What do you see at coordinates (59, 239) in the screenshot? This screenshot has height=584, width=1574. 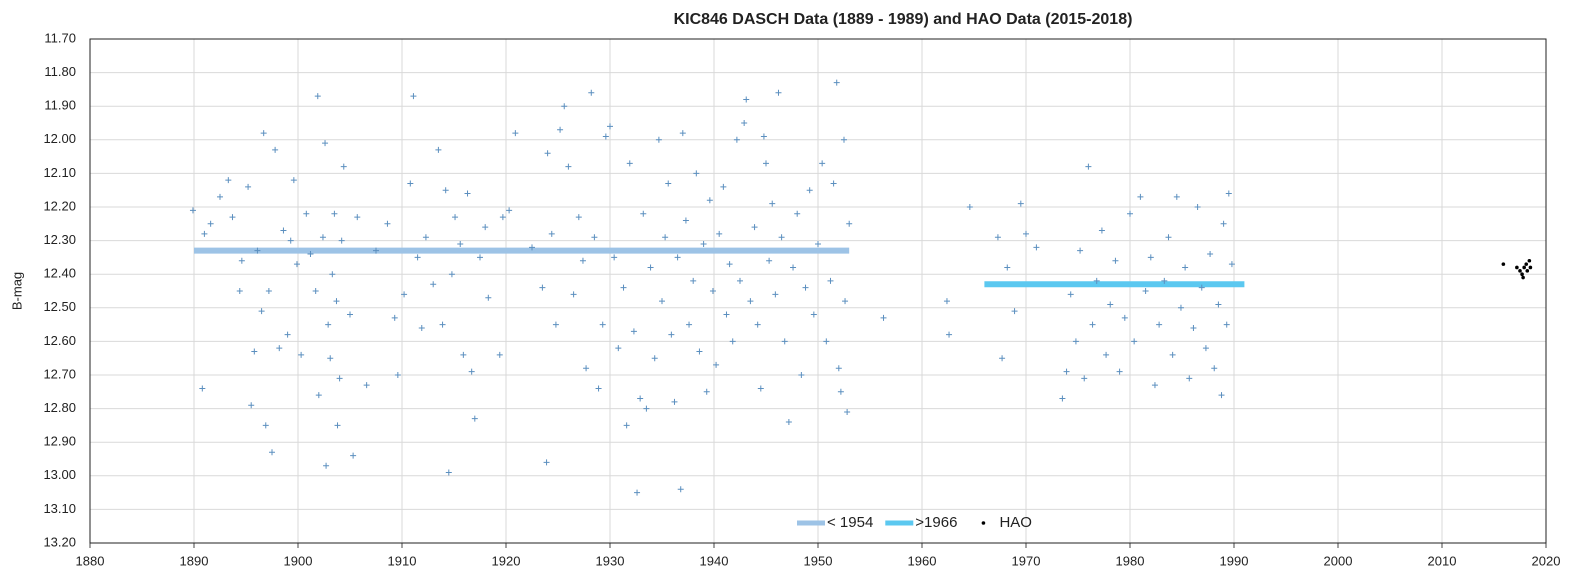 I see `y-tick-label: 12.30` at bounding box center [59, 239].